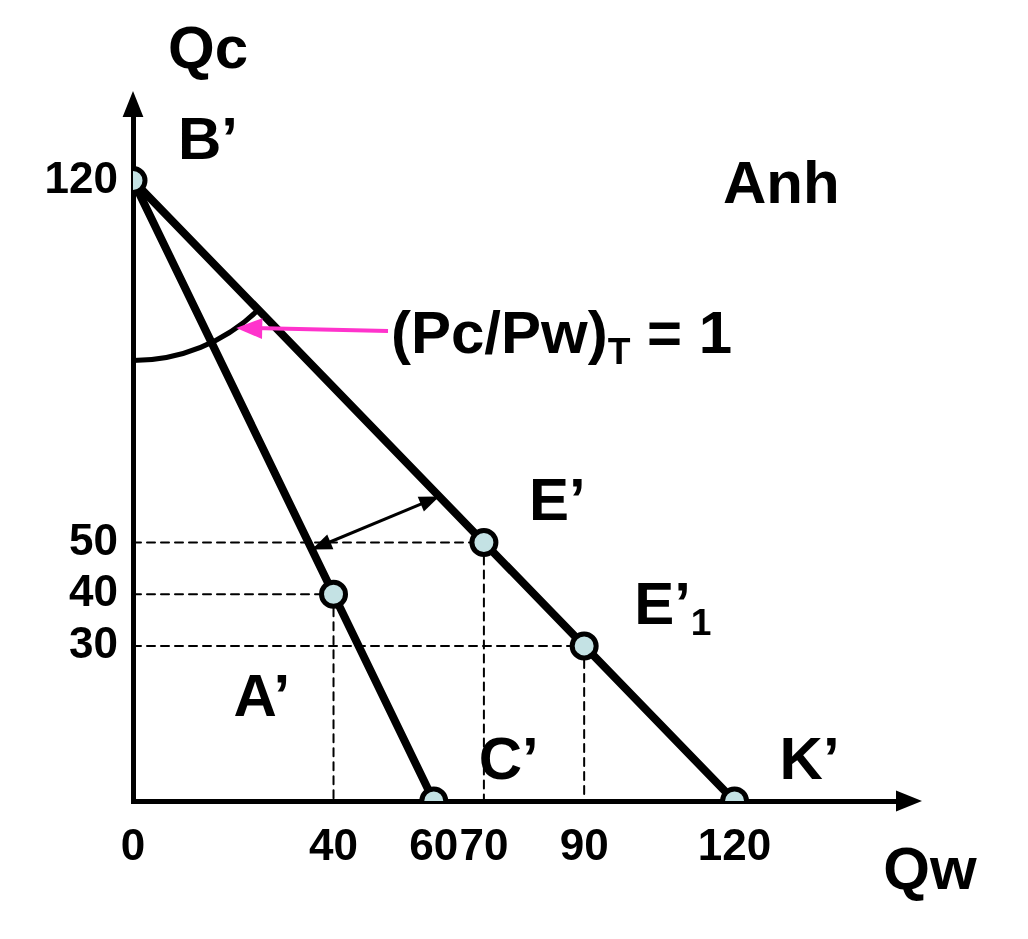 The image size is (1028, 939). Describe the element at coordinates (930, 868) in the screenshot. I see `x-axis-title: Qw` at that location.